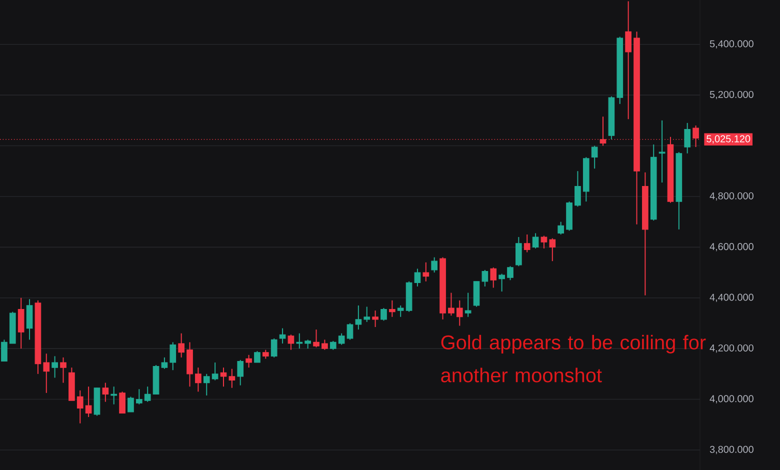 This screenshot has height=470, width=780. What do you see at coordinates (732, 399) in the screenshot?
I see `y-tick-label: 4,000.000` at bounding box center [732, 399].